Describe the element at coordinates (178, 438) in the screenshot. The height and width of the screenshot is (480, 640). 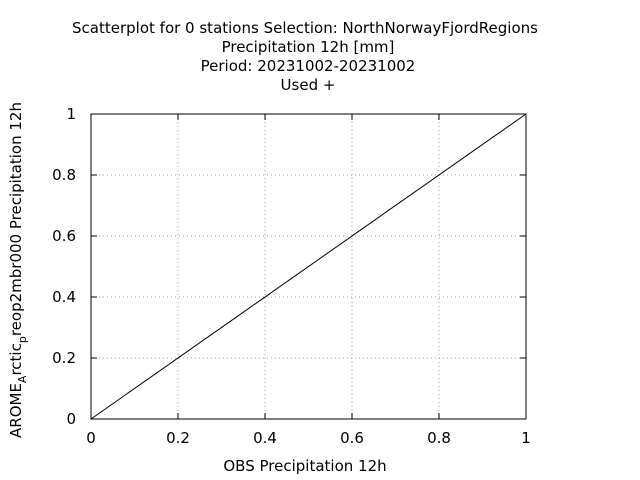
I see `x-tick-label: 0.2` at that location.